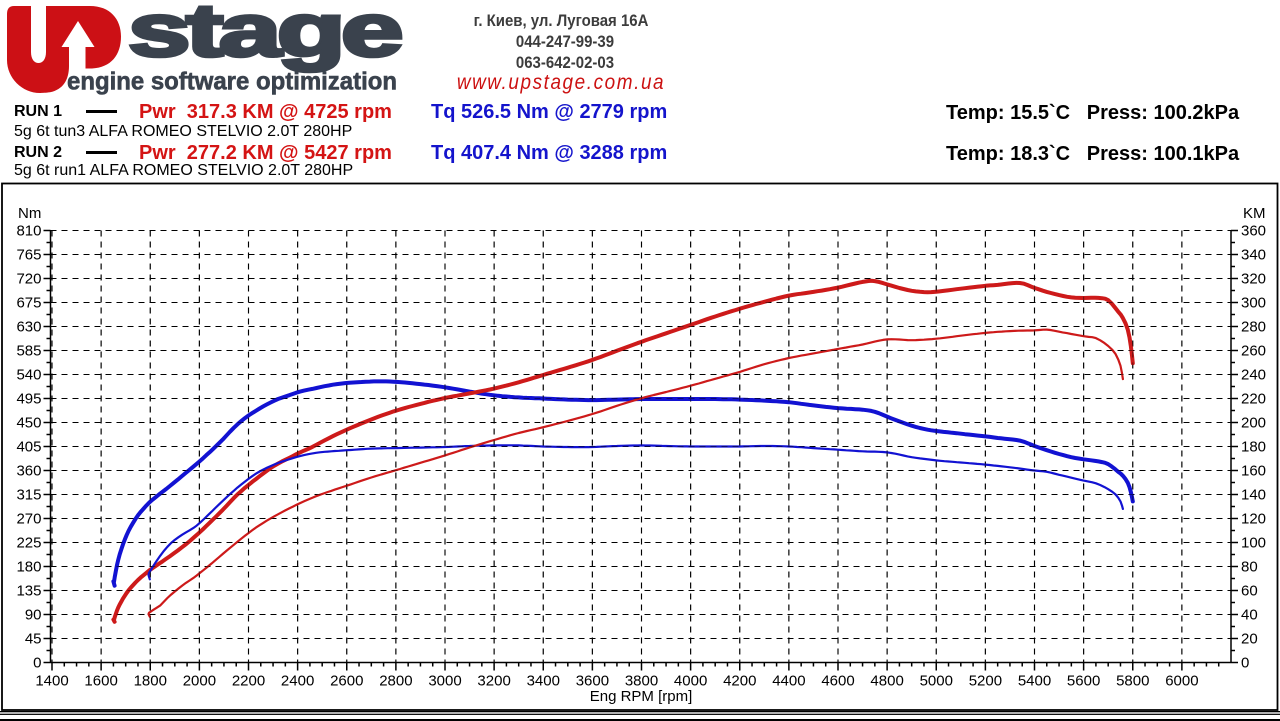 This screenshot has height=721, width=1280. What do you see at coordinates (985, 681) in the screenshot?
I see `svg-text: 5200` at bounding box center [985, 681].